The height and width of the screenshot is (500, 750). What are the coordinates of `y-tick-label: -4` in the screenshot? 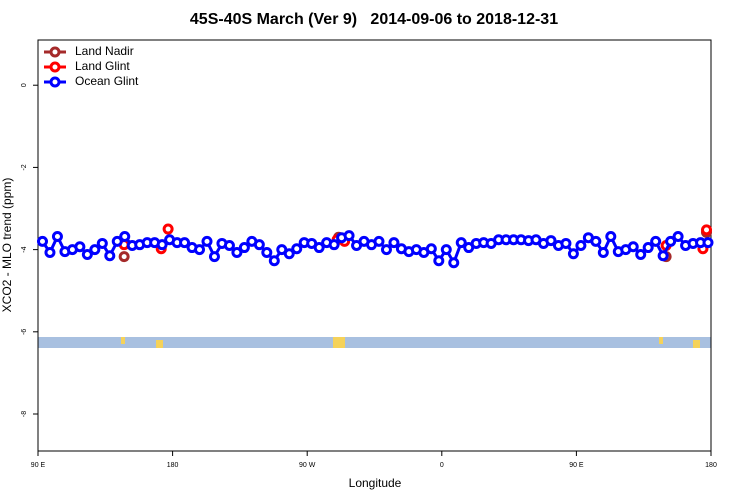 It's located at (24, 249).